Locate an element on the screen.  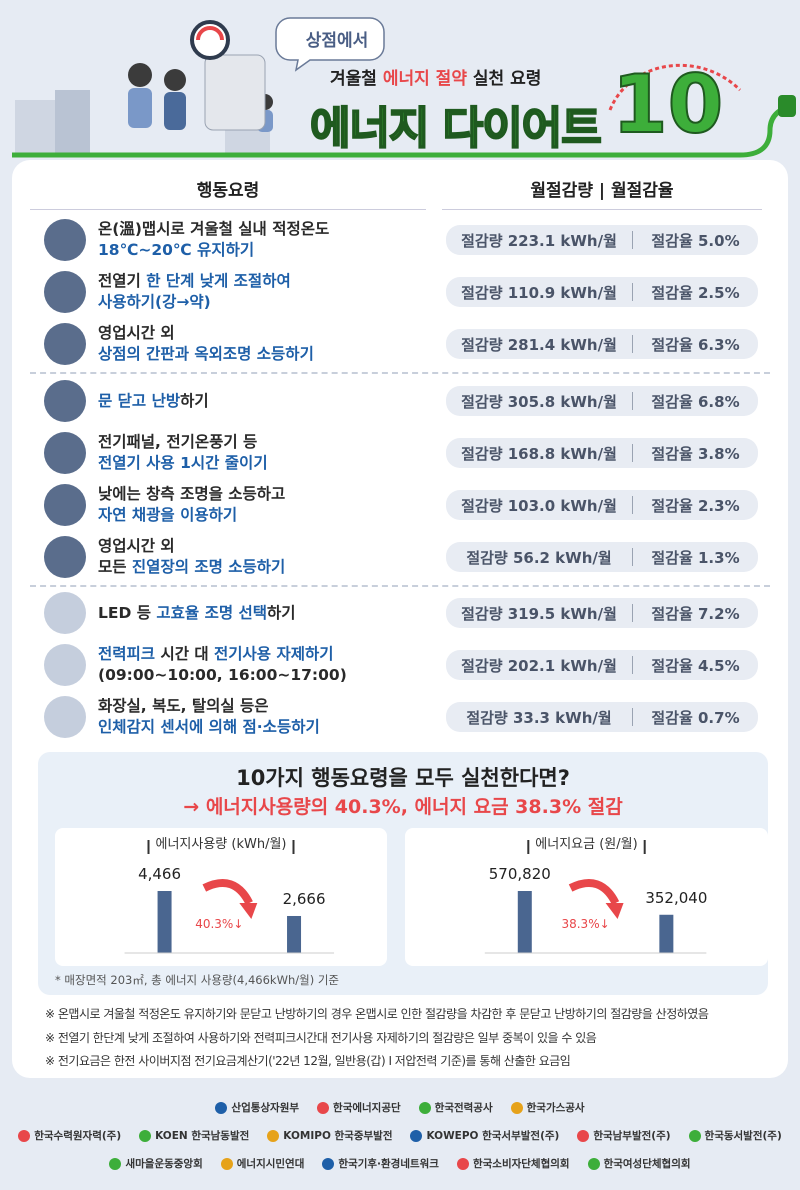
outlet is located at coordinates (235, 92).